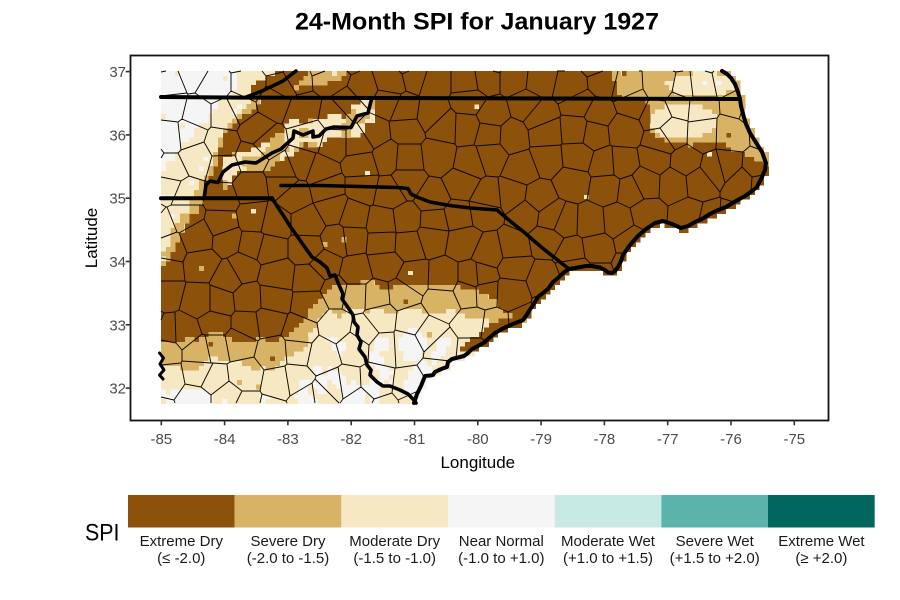 The image size is (900, 600). What do you see at coordinates (117, 72) in the screenshot?
I see `svg-text: 37` at bounding box center [117, 72].